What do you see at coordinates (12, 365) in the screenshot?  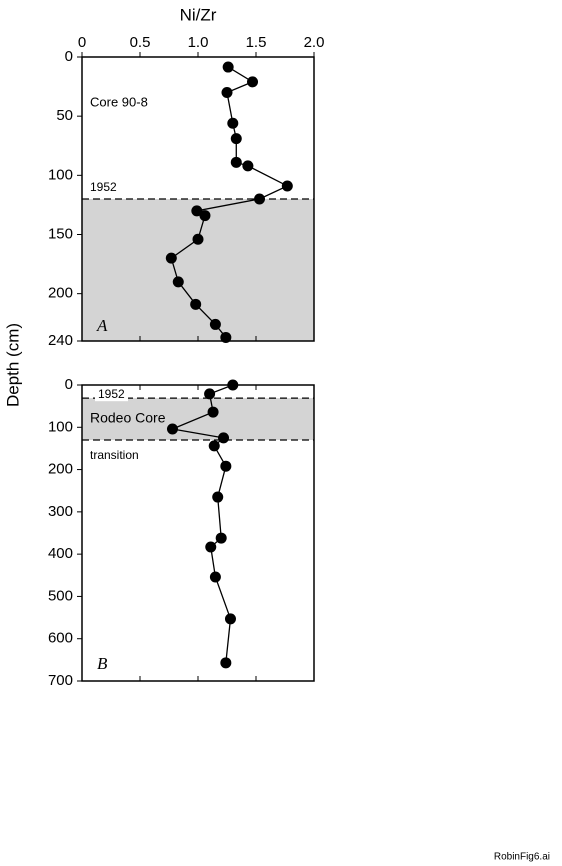 I see `y-axis-label: Depth (cm)` at bounding box center [12, 365].